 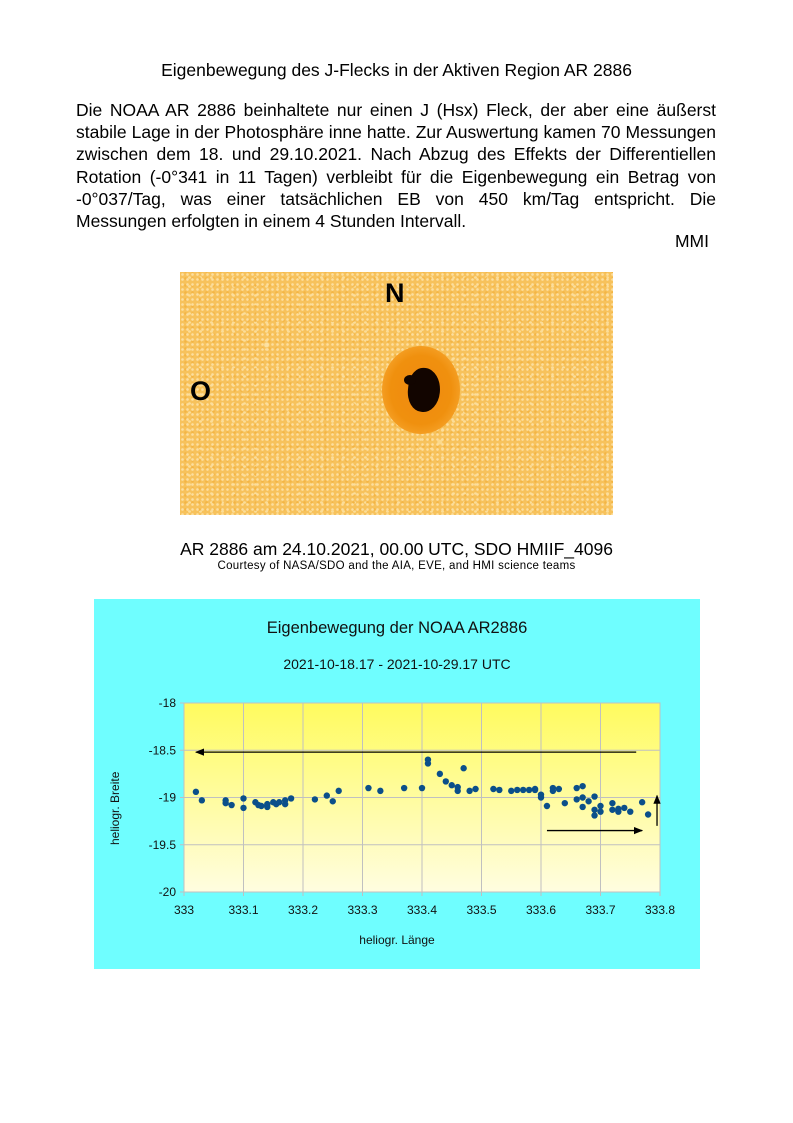 I want to click on y-tick-label: -19, so click(x=168, y=798).